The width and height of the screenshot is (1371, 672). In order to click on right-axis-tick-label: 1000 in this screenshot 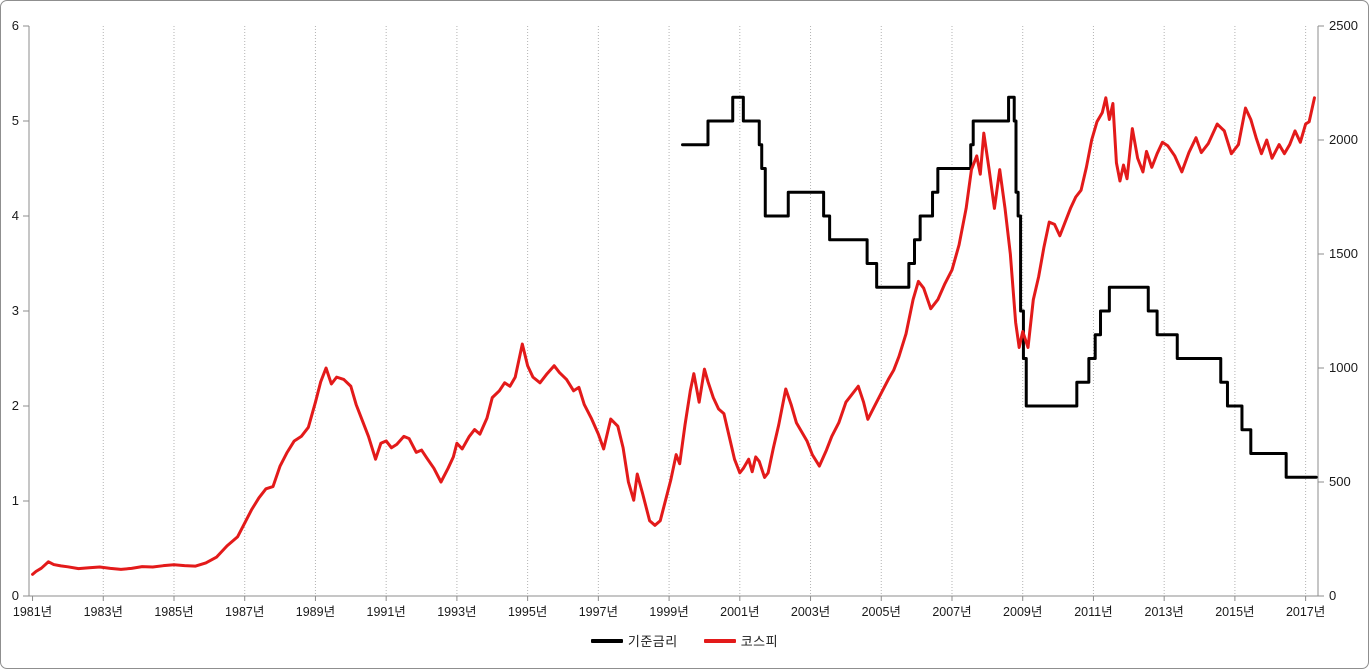, I will do `click(1343, 367)`.